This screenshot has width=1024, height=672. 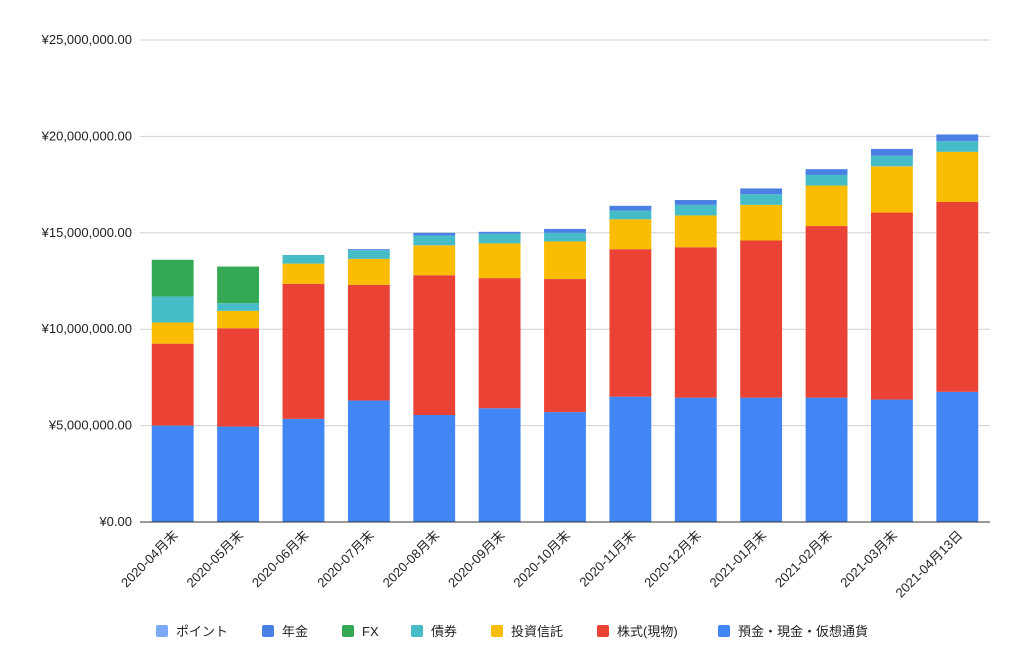 I want to click on x-tick-label: 2020-04月末, so click(x=149, y=559).